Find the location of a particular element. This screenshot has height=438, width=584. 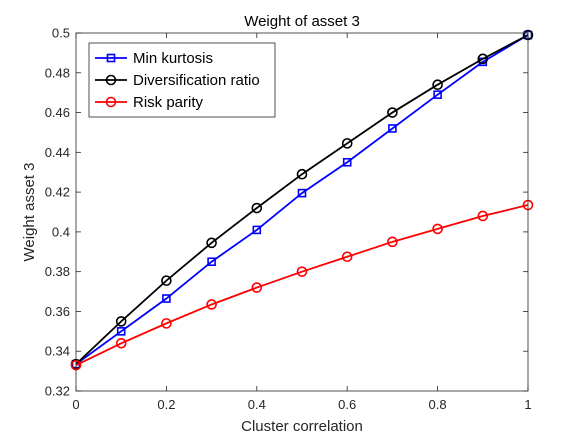

x-axis-title: Cluster correlation is located at coordinates (302, 426).